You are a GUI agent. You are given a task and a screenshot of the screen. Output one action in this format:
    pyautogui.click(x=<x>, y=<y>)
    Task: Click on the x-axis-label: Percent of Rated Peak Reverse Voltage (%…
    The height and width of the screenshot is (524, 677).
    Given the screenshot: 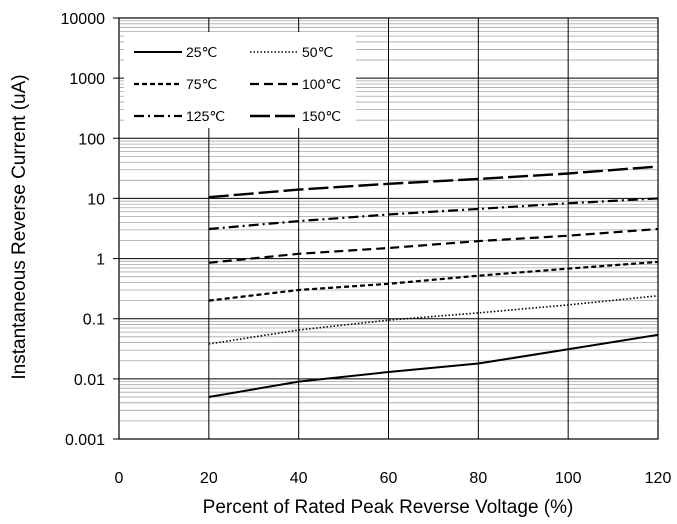 What is the action you would take?
    pyautogui.click(x=388, y=507)
    